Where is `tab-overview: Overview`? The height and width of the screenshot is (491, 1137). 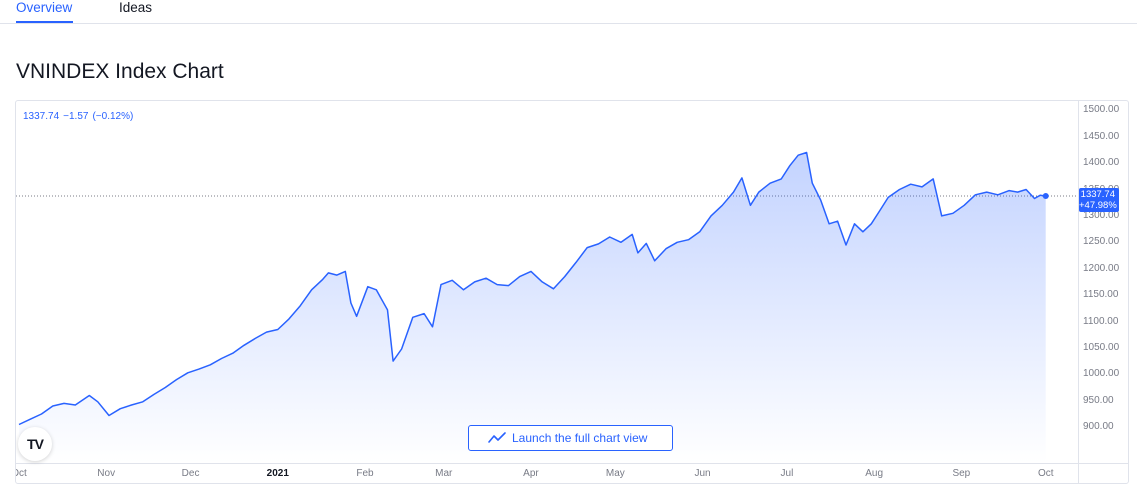
tab-overview: Overview is located at coordinates (44, 7).